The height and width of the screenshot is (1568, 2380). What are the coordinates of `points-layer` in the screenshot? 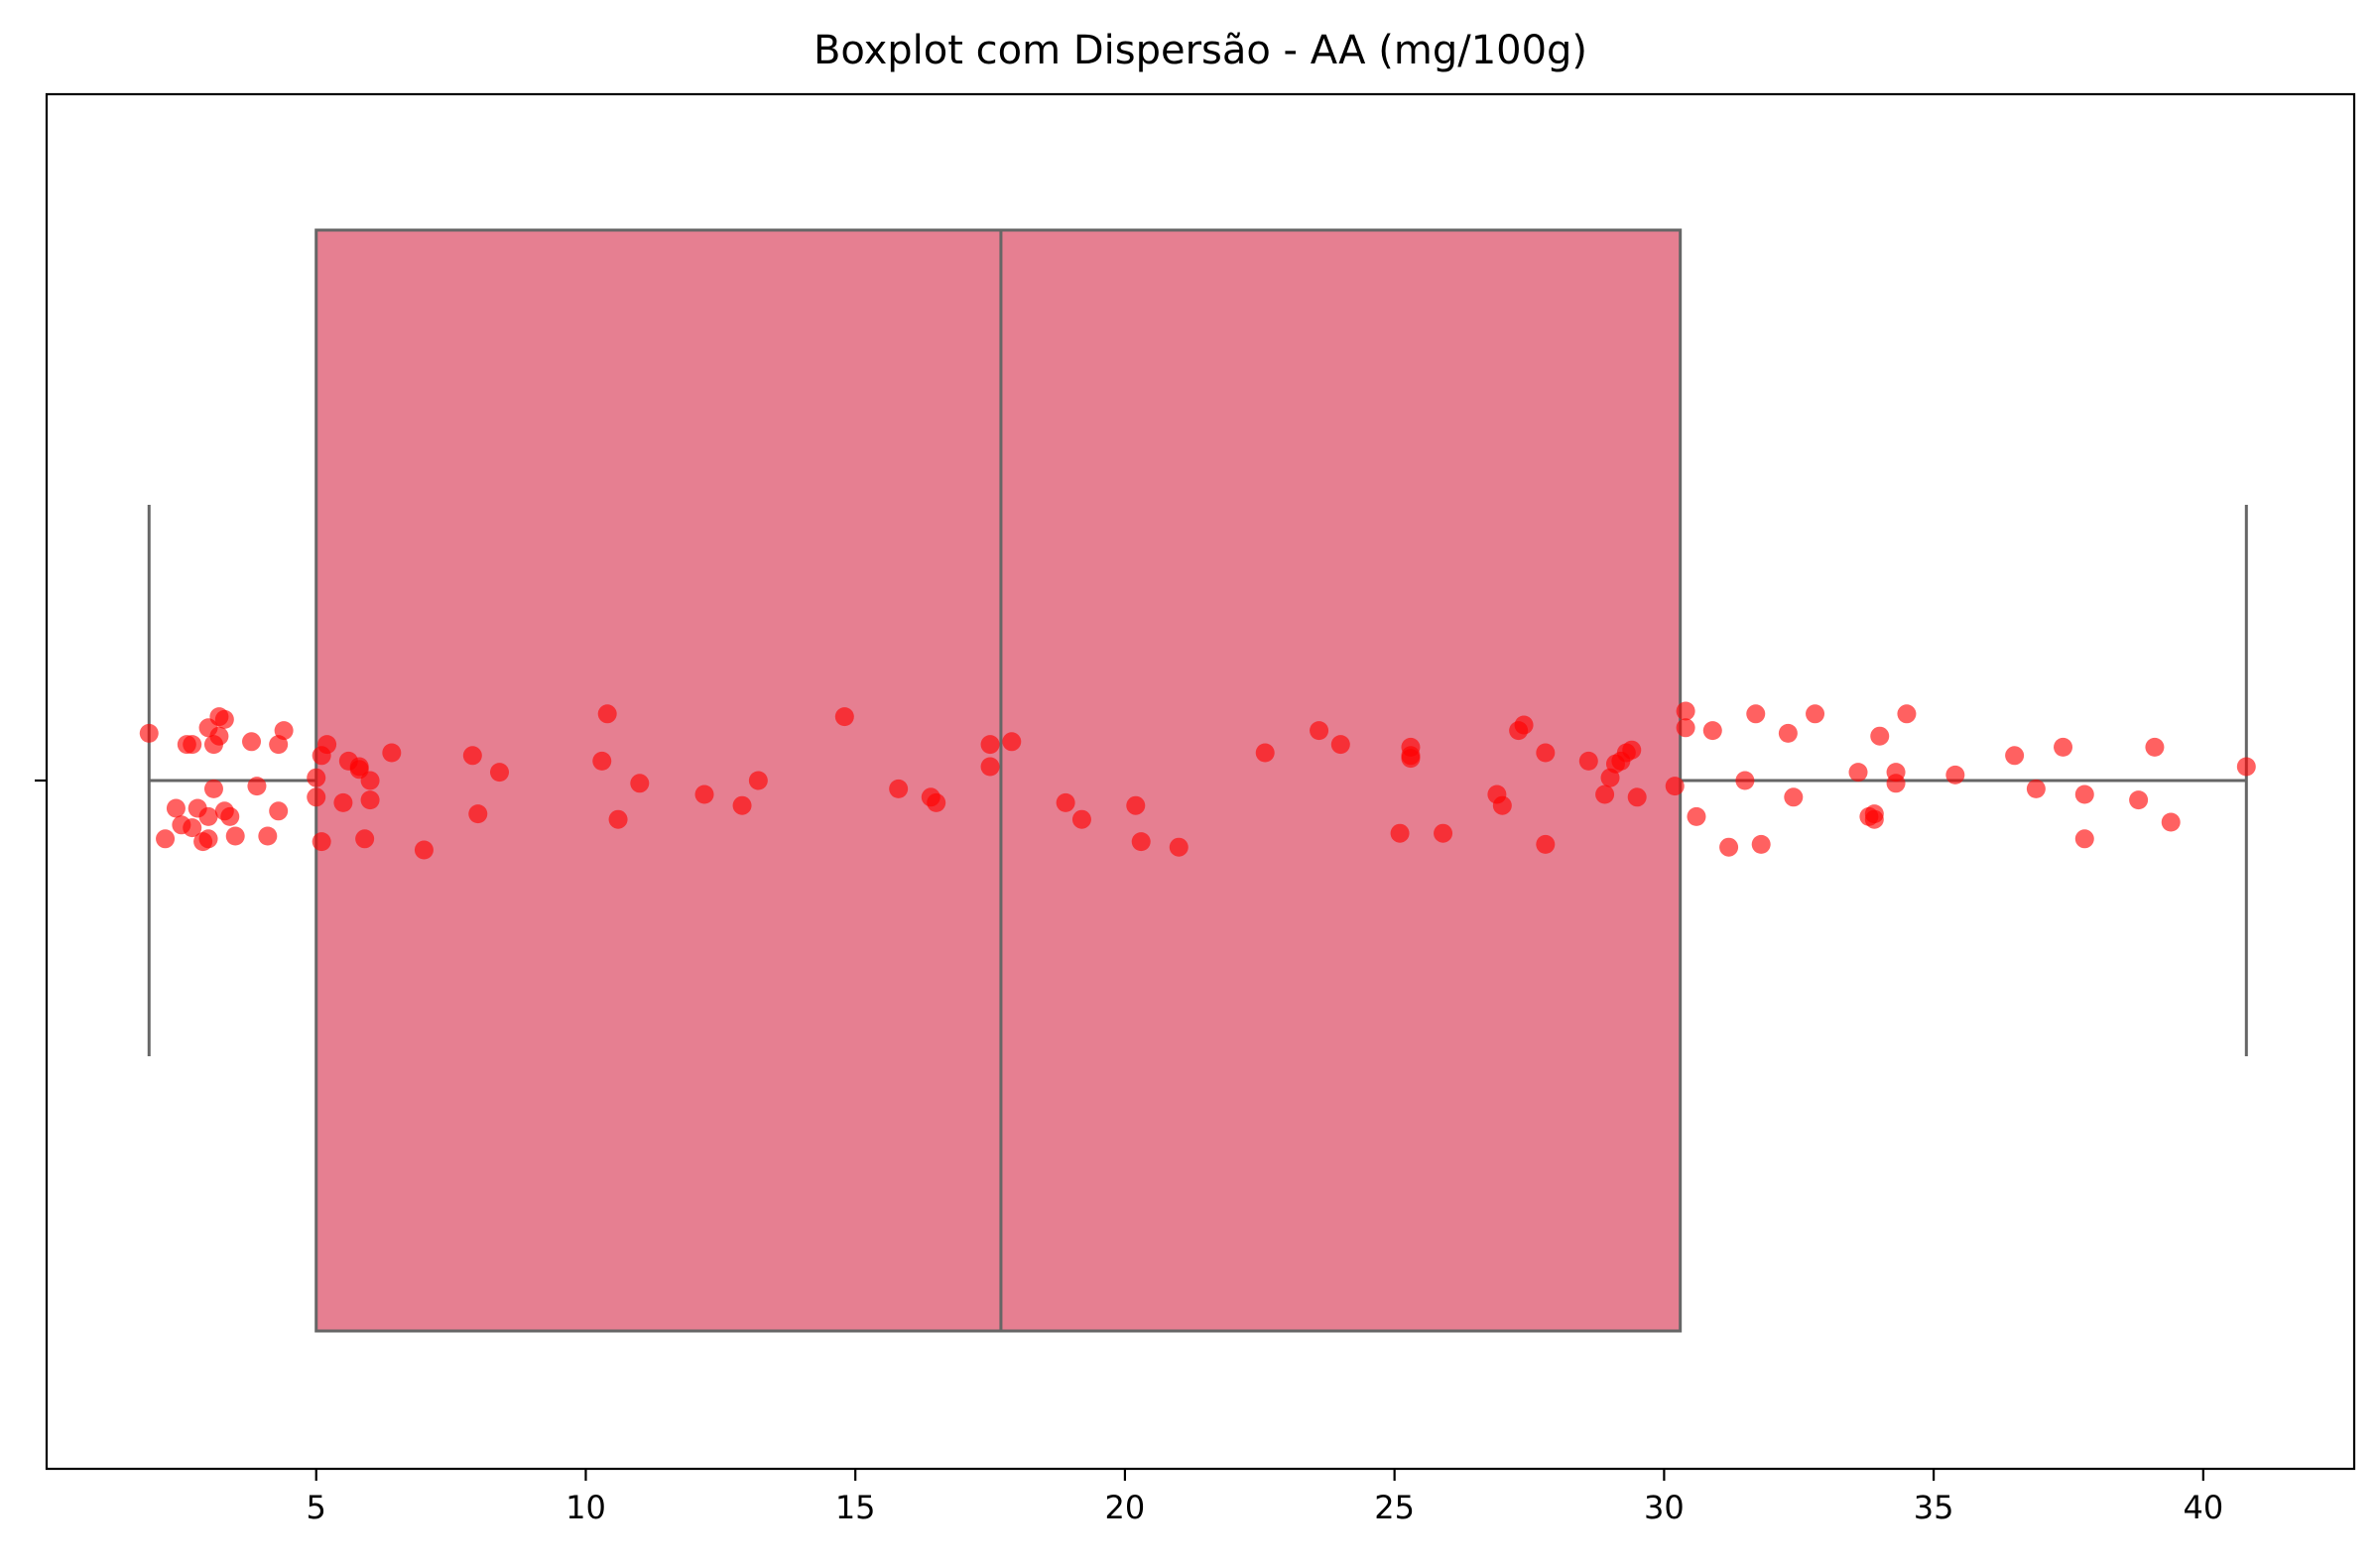 It's located at (1197, 780).